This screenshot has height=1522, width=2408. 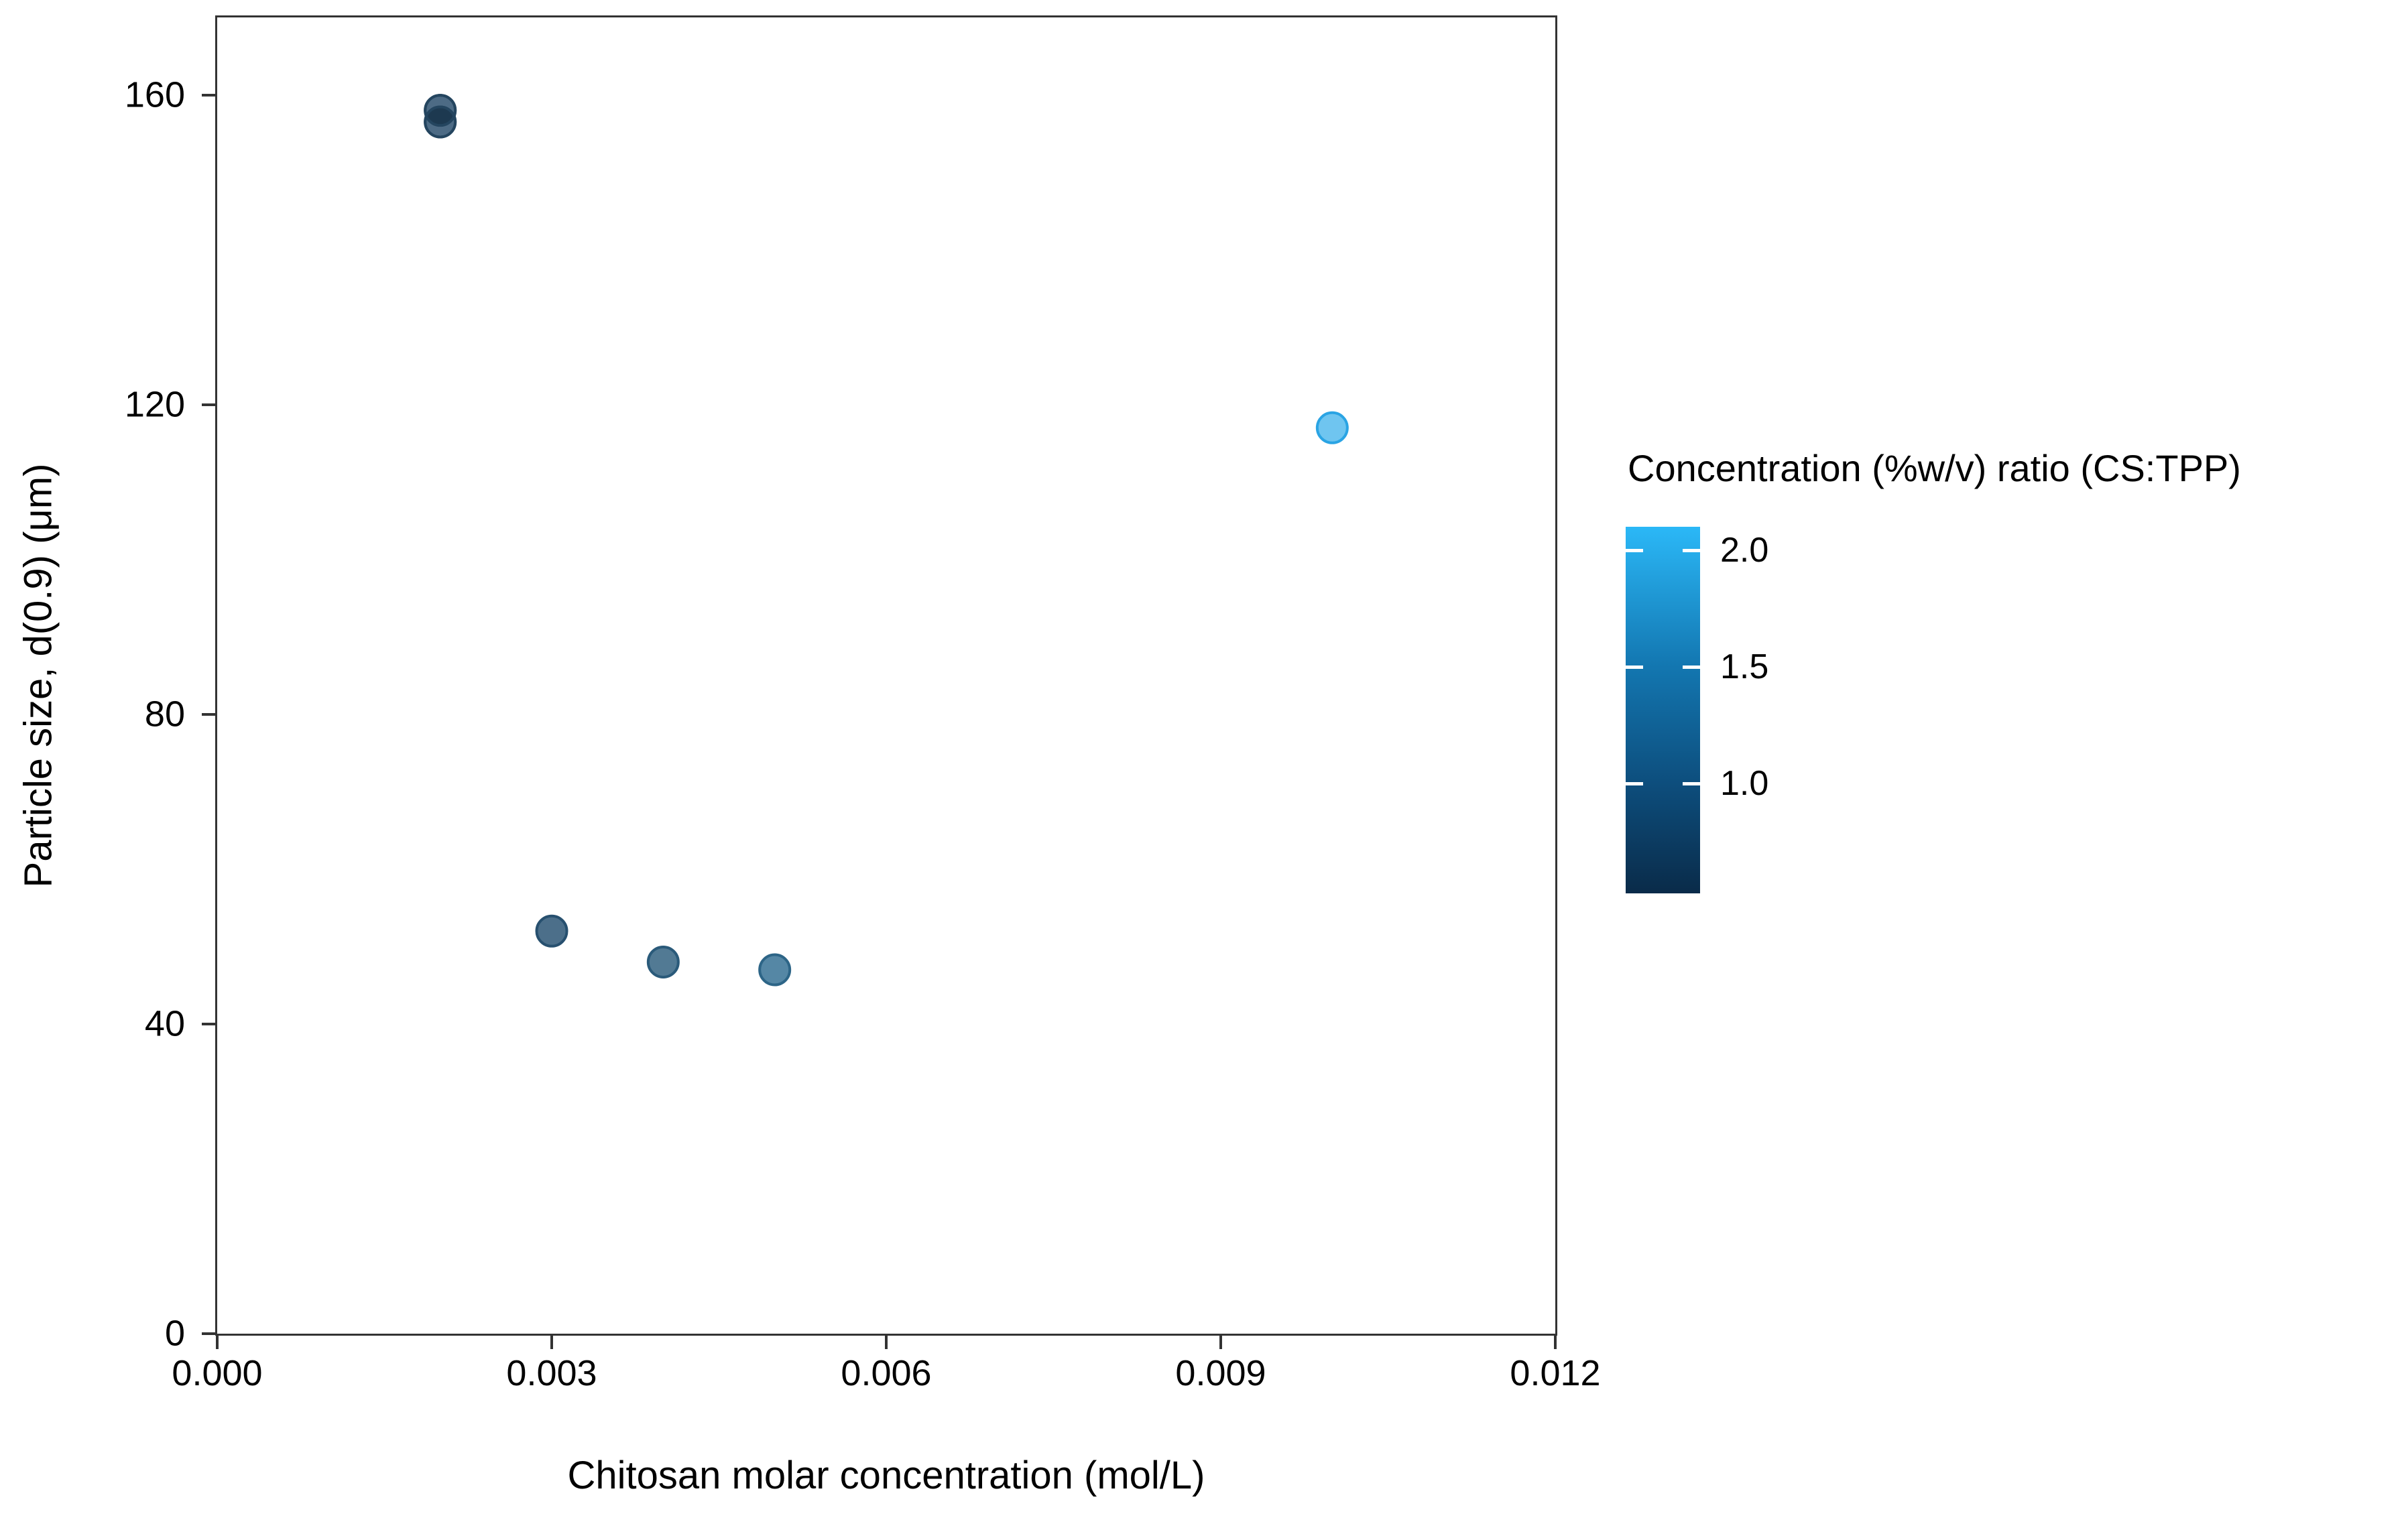 What do you see at coordinates (1744, 667) in the screenshot?
I see `colorbar-tick-label: 1.5` at bounding box center [1744, 667].